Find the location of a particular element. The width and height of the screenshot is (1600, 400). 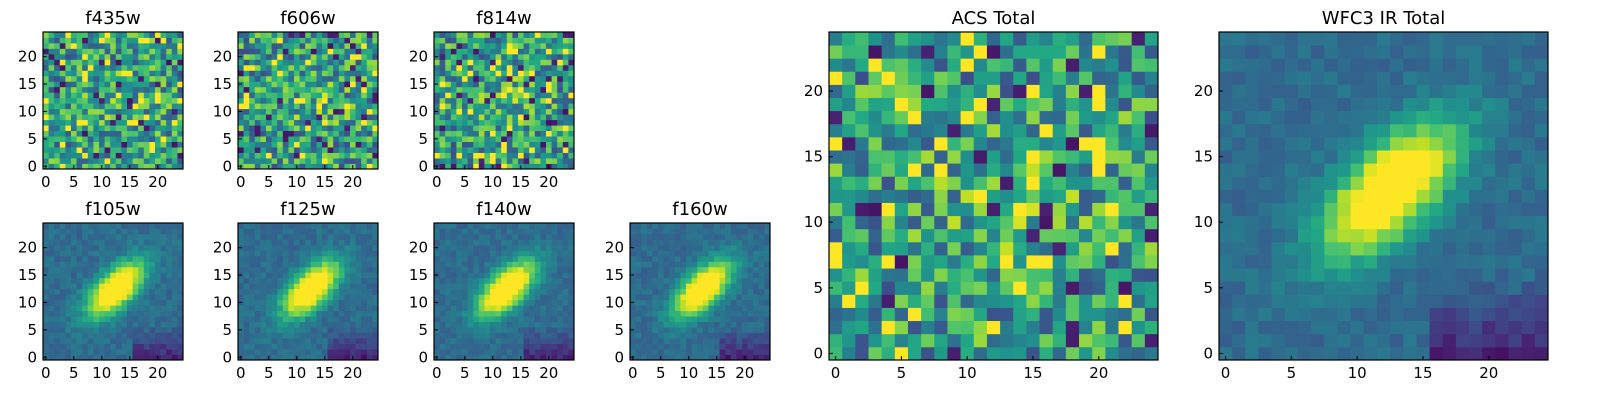

panel-title: f140w is located at coordinates (503, 209).